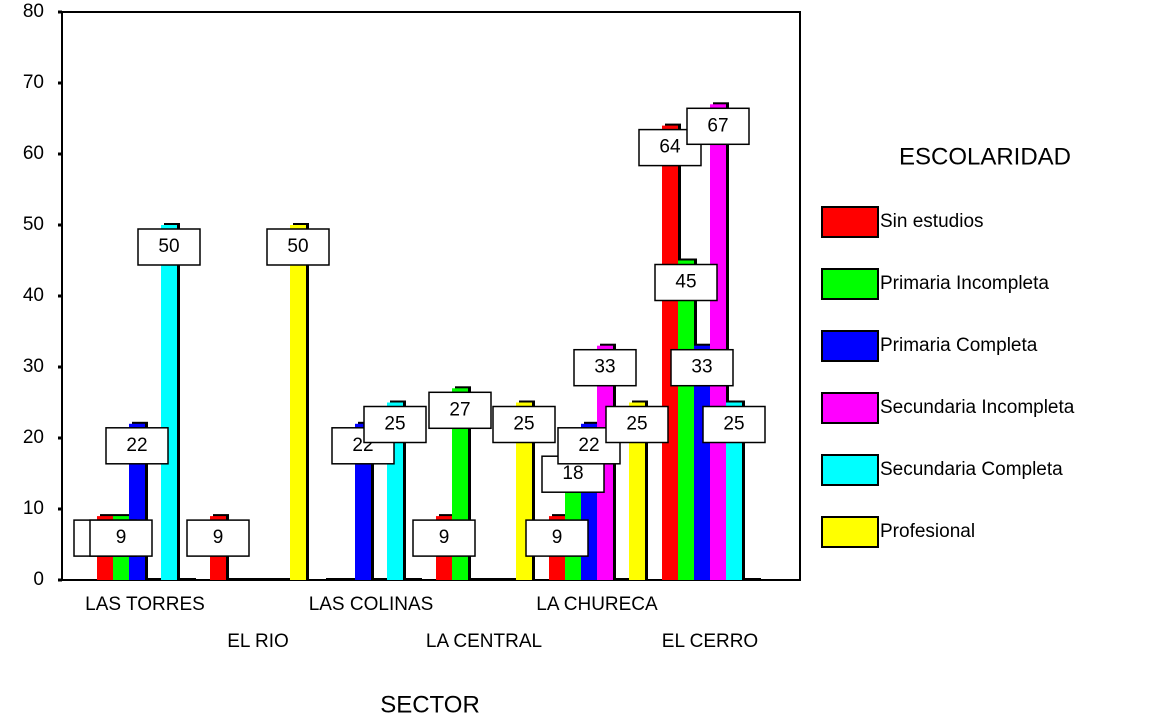 The height and width of the screenshot is (719, 1175). I want to click on y-tick-label: 80, so click(33, 11).